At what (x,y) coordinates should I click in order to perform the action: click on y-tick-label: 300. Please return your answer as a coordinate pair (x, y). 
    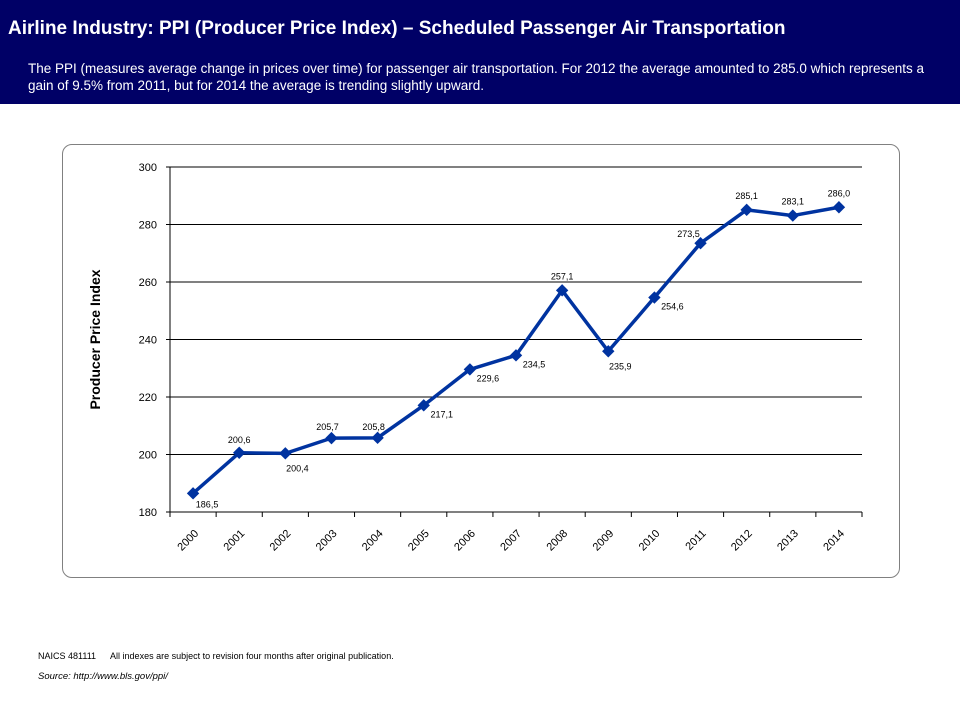
    Looking at the image, I should click on (148, 168).